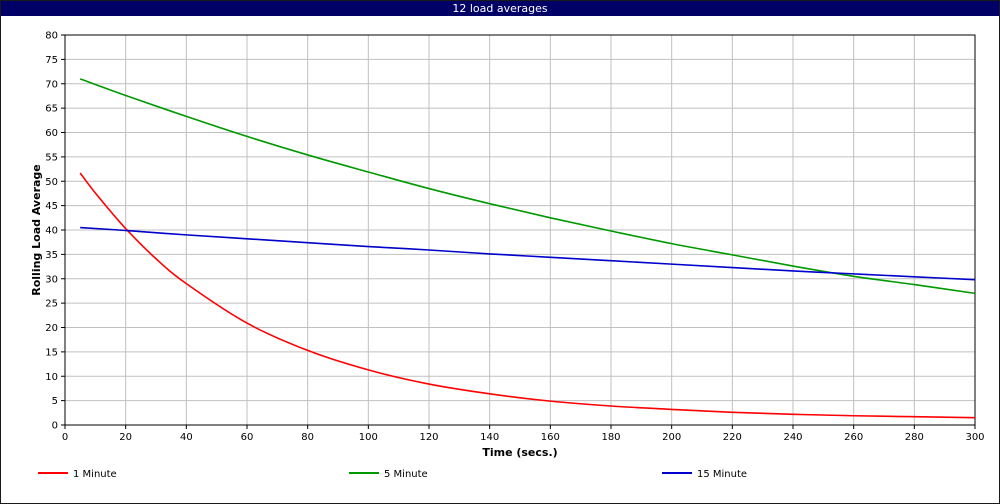 The image size is (1000, 504). What do you see at coordinates (51, 377) in the screenshot?
I see `y-tick-label: 10` at bounding box center [51, 377].